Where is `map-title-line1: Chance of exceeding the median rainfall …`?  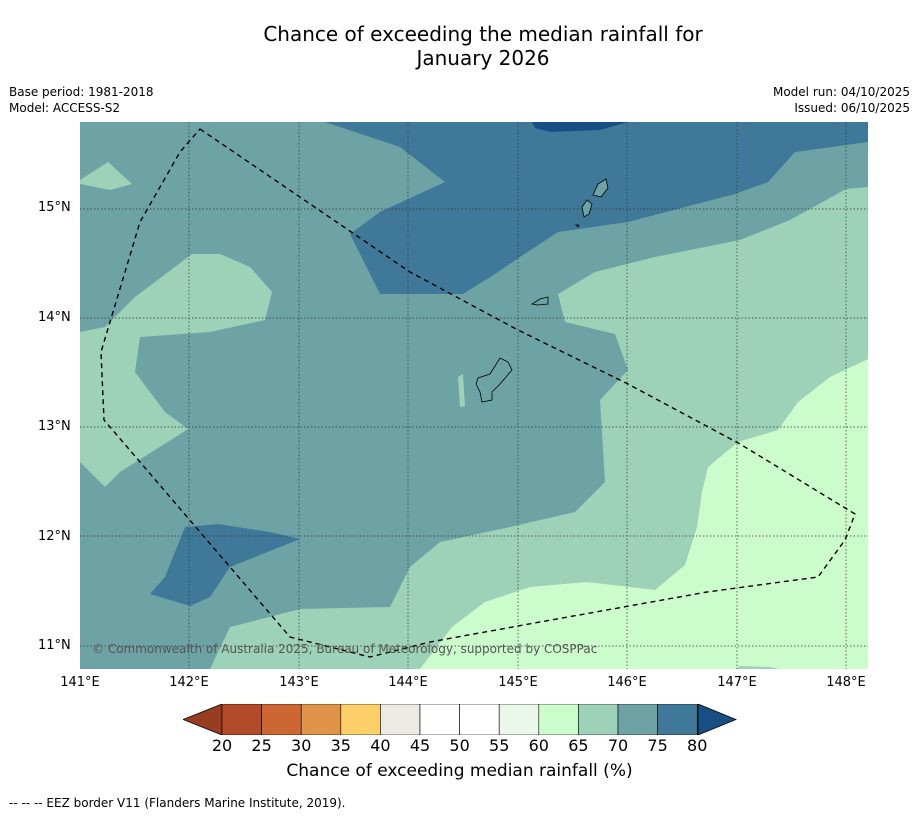 map-title-line1: Chance of exceeding the median rainfall … is located at coordinates (483, 34).